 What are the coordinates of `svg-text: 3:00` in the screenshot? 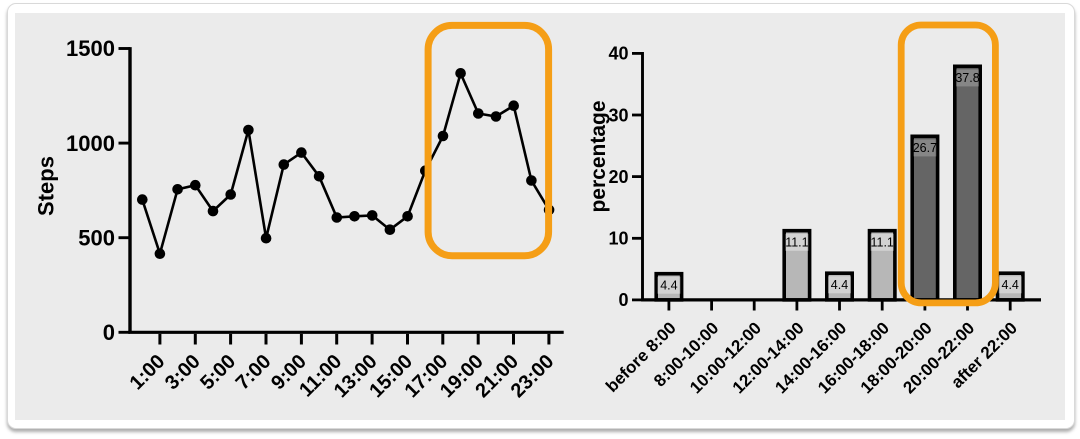 It's located at (183, 372).